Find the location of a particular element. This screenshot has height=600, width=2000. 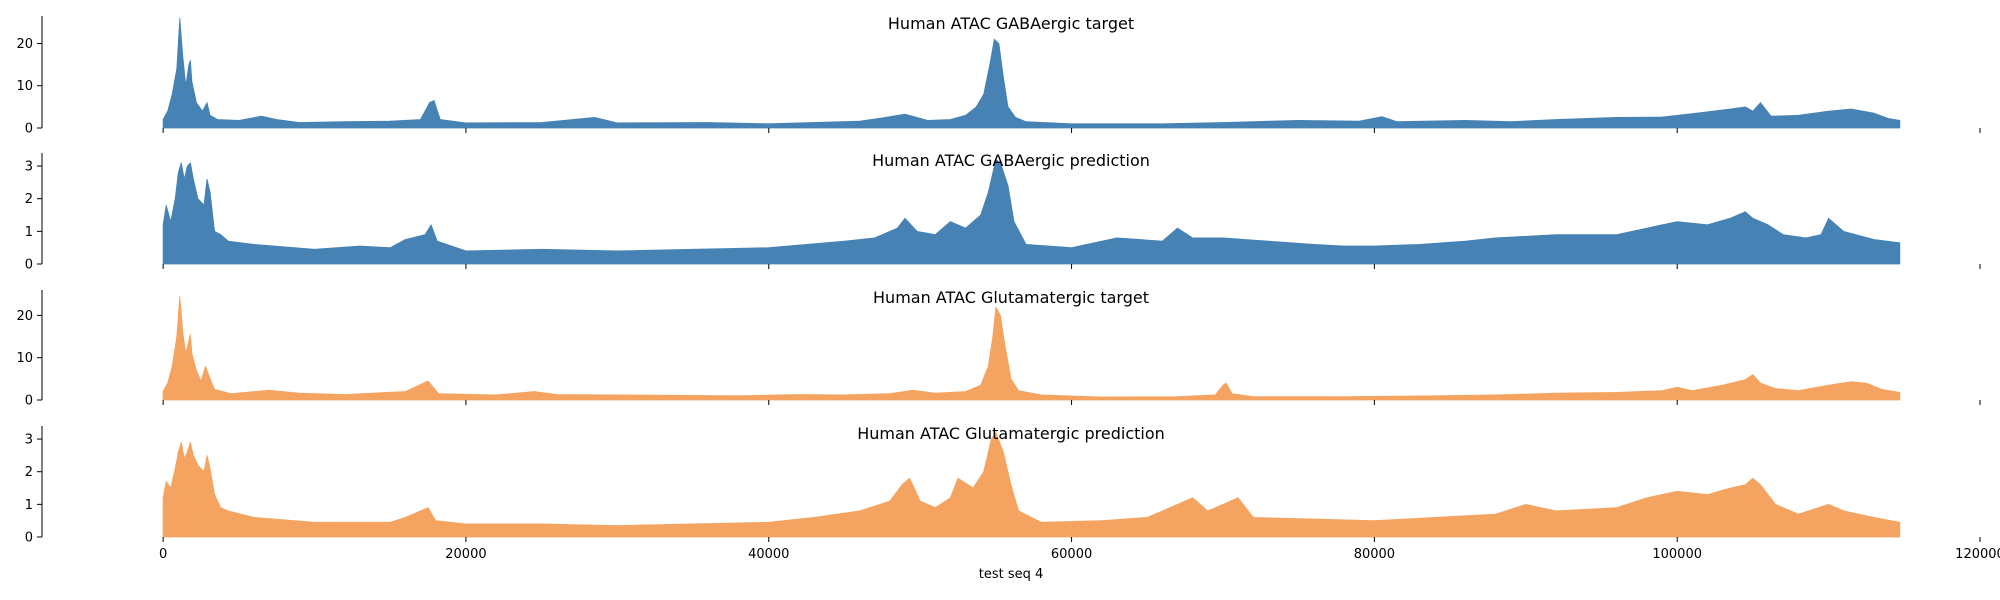

panel-title: Human ATAC Glutamatergic target is located at coordinates (1011, 297).